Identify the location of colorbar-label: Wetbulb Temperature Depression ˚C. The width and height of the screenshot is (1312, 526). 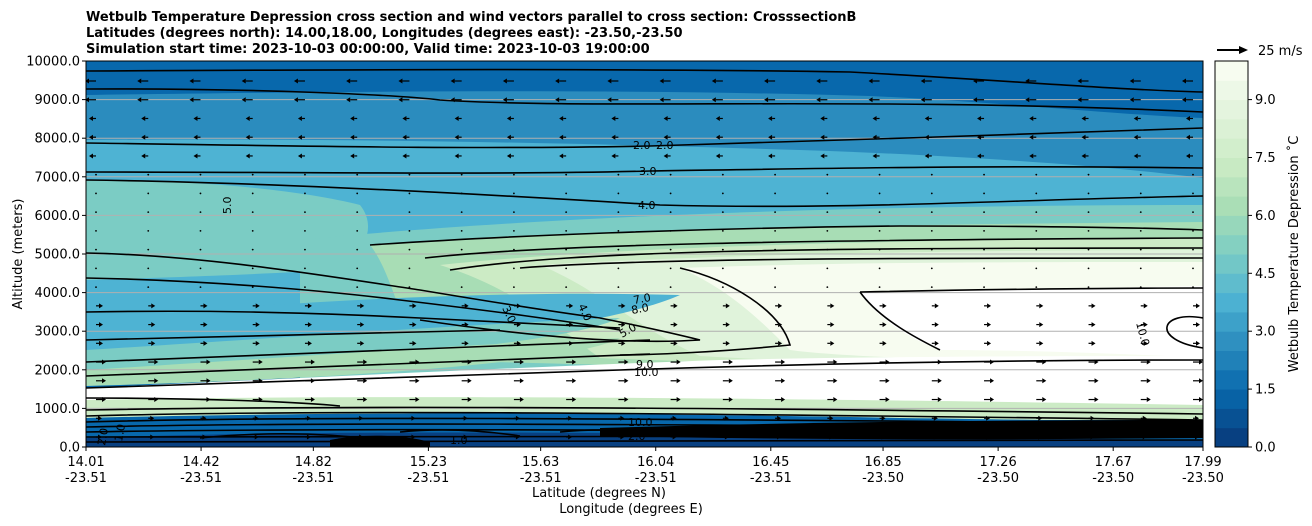
(1294, 254).